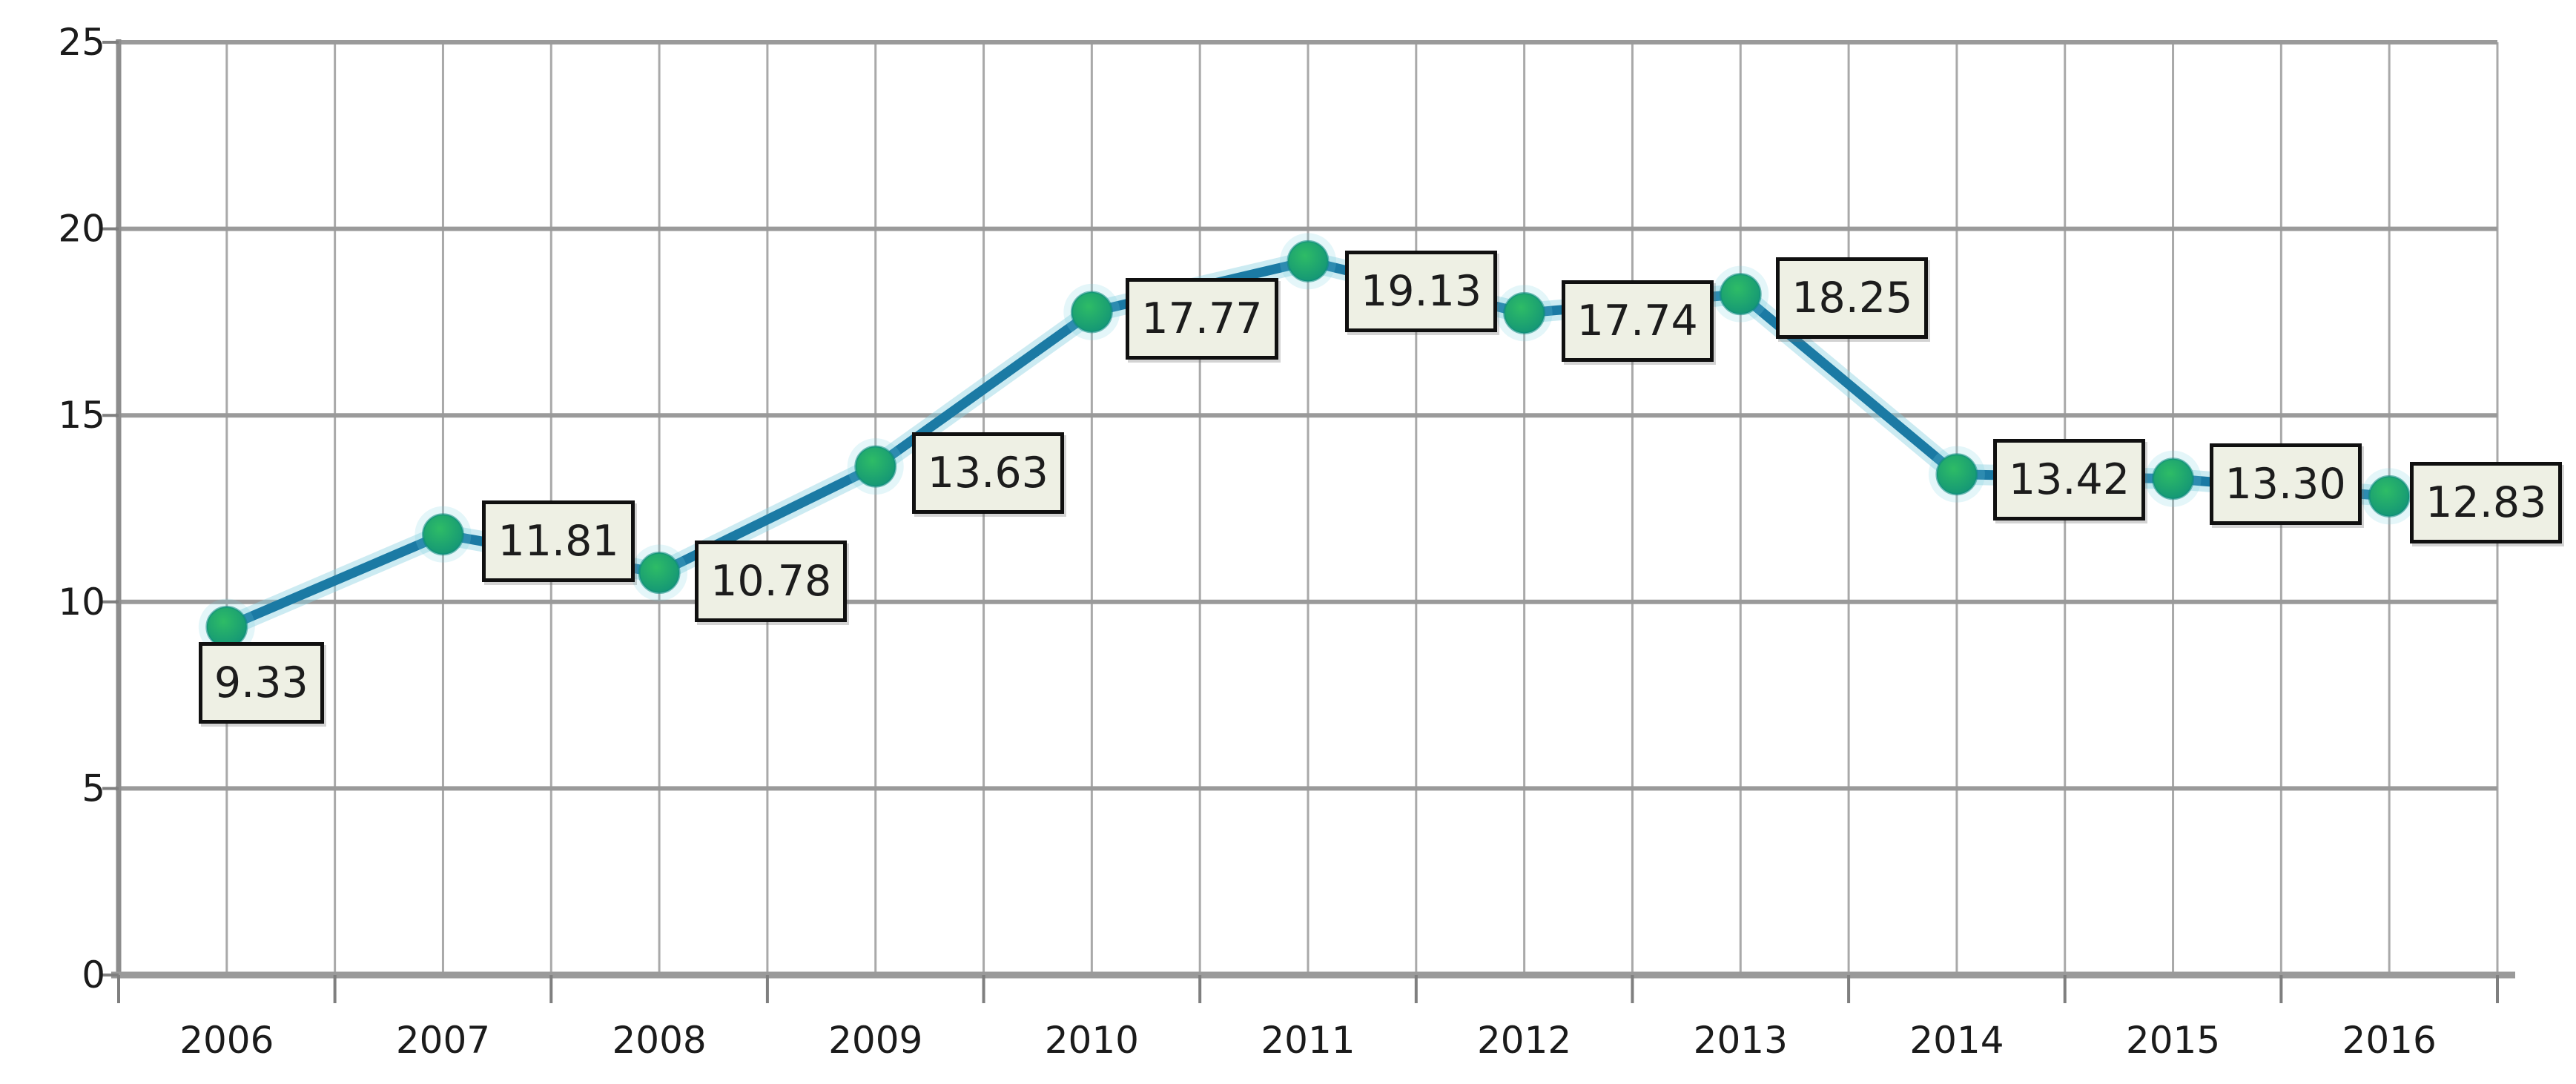 This screenshot has height=1084, width=2576. What do you see at coordinates (1421, 292) in the screenshot?
I see `data-label: 19.13` at bounding box center [1421, 292].